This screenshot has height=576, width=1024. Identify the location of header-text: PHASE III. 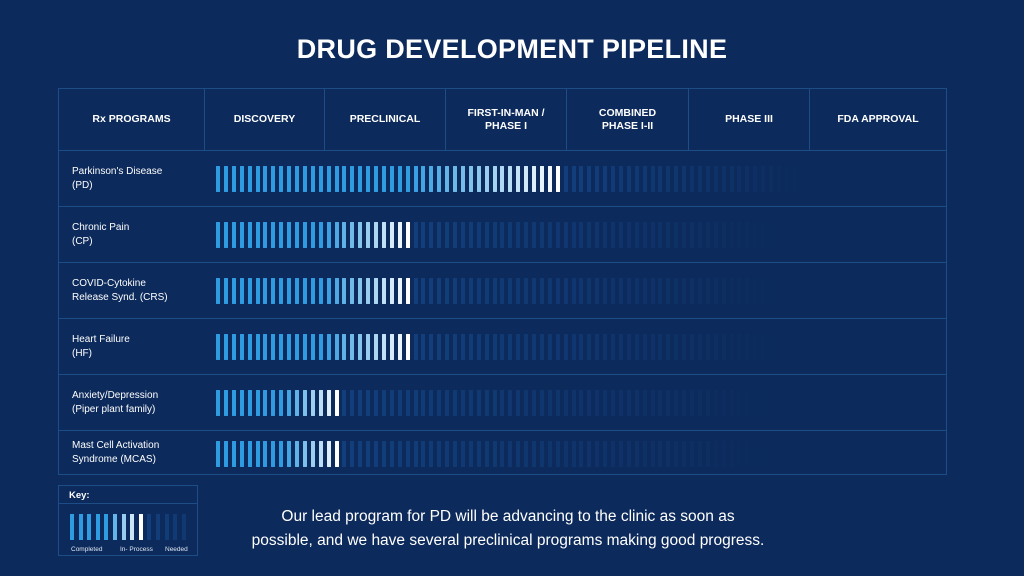
(749, 119).